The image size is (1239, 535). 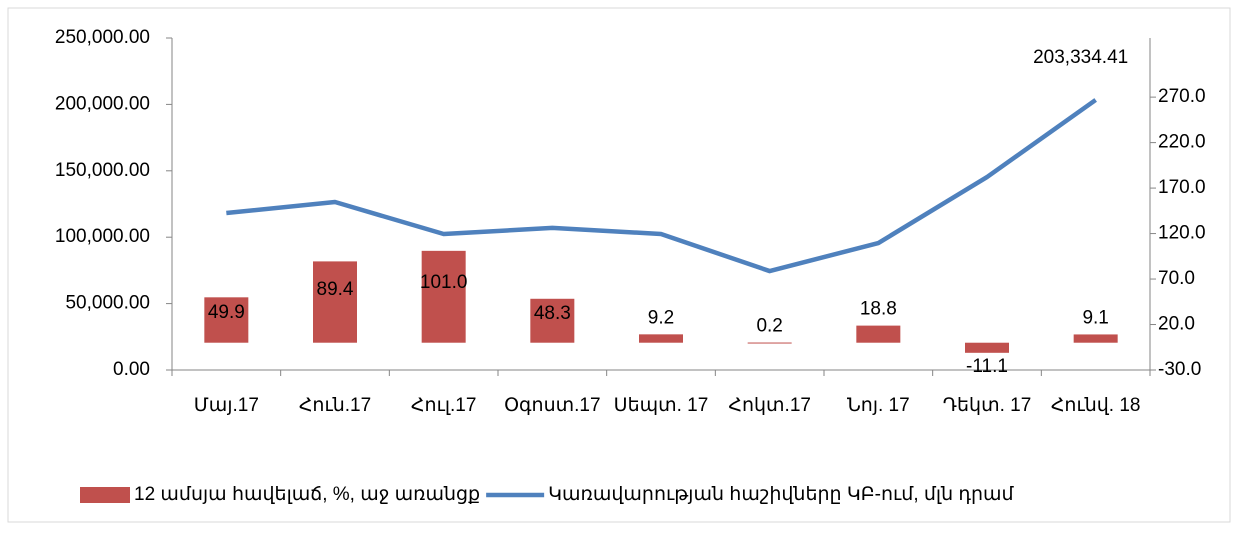 I want to click on legend-label: 12 ամսյա հավելաճ, %, աջ առանցք, so click(x=307, y=494).